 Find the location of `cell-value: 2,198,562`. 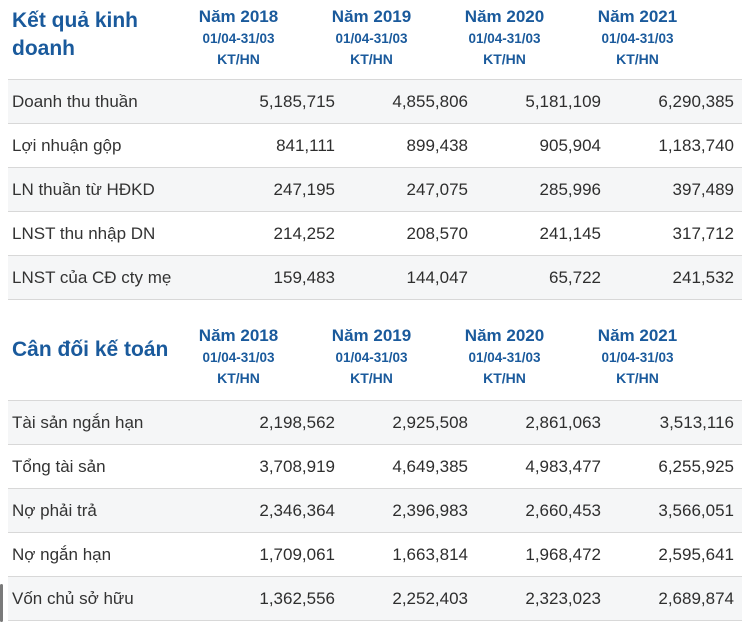

cell-value: 2,198,562 is located at coordinates (297, 422).